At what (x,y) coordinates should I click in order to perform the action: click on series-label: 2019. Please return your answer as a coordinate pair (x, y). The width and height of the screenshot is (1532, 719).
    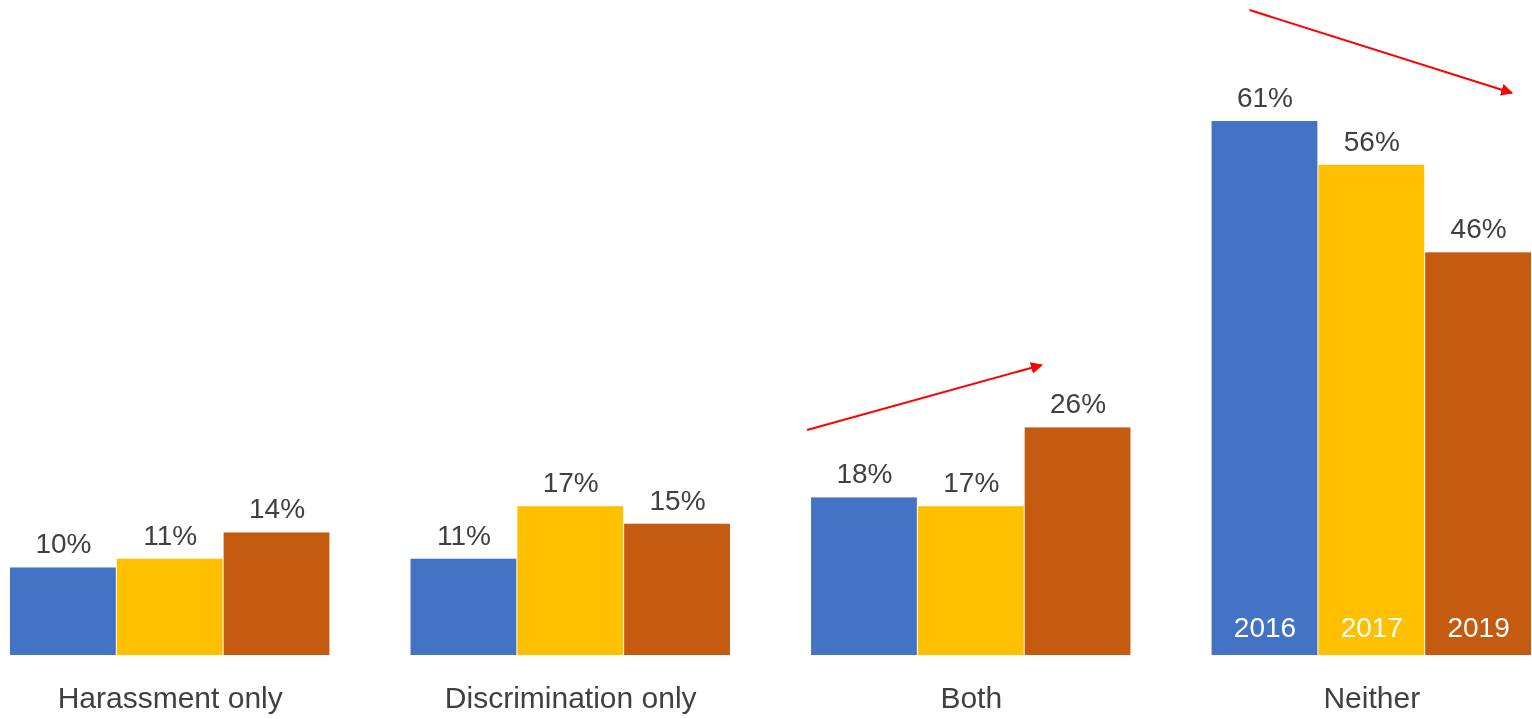
    Looking at the image, I should click on (1478, 627).